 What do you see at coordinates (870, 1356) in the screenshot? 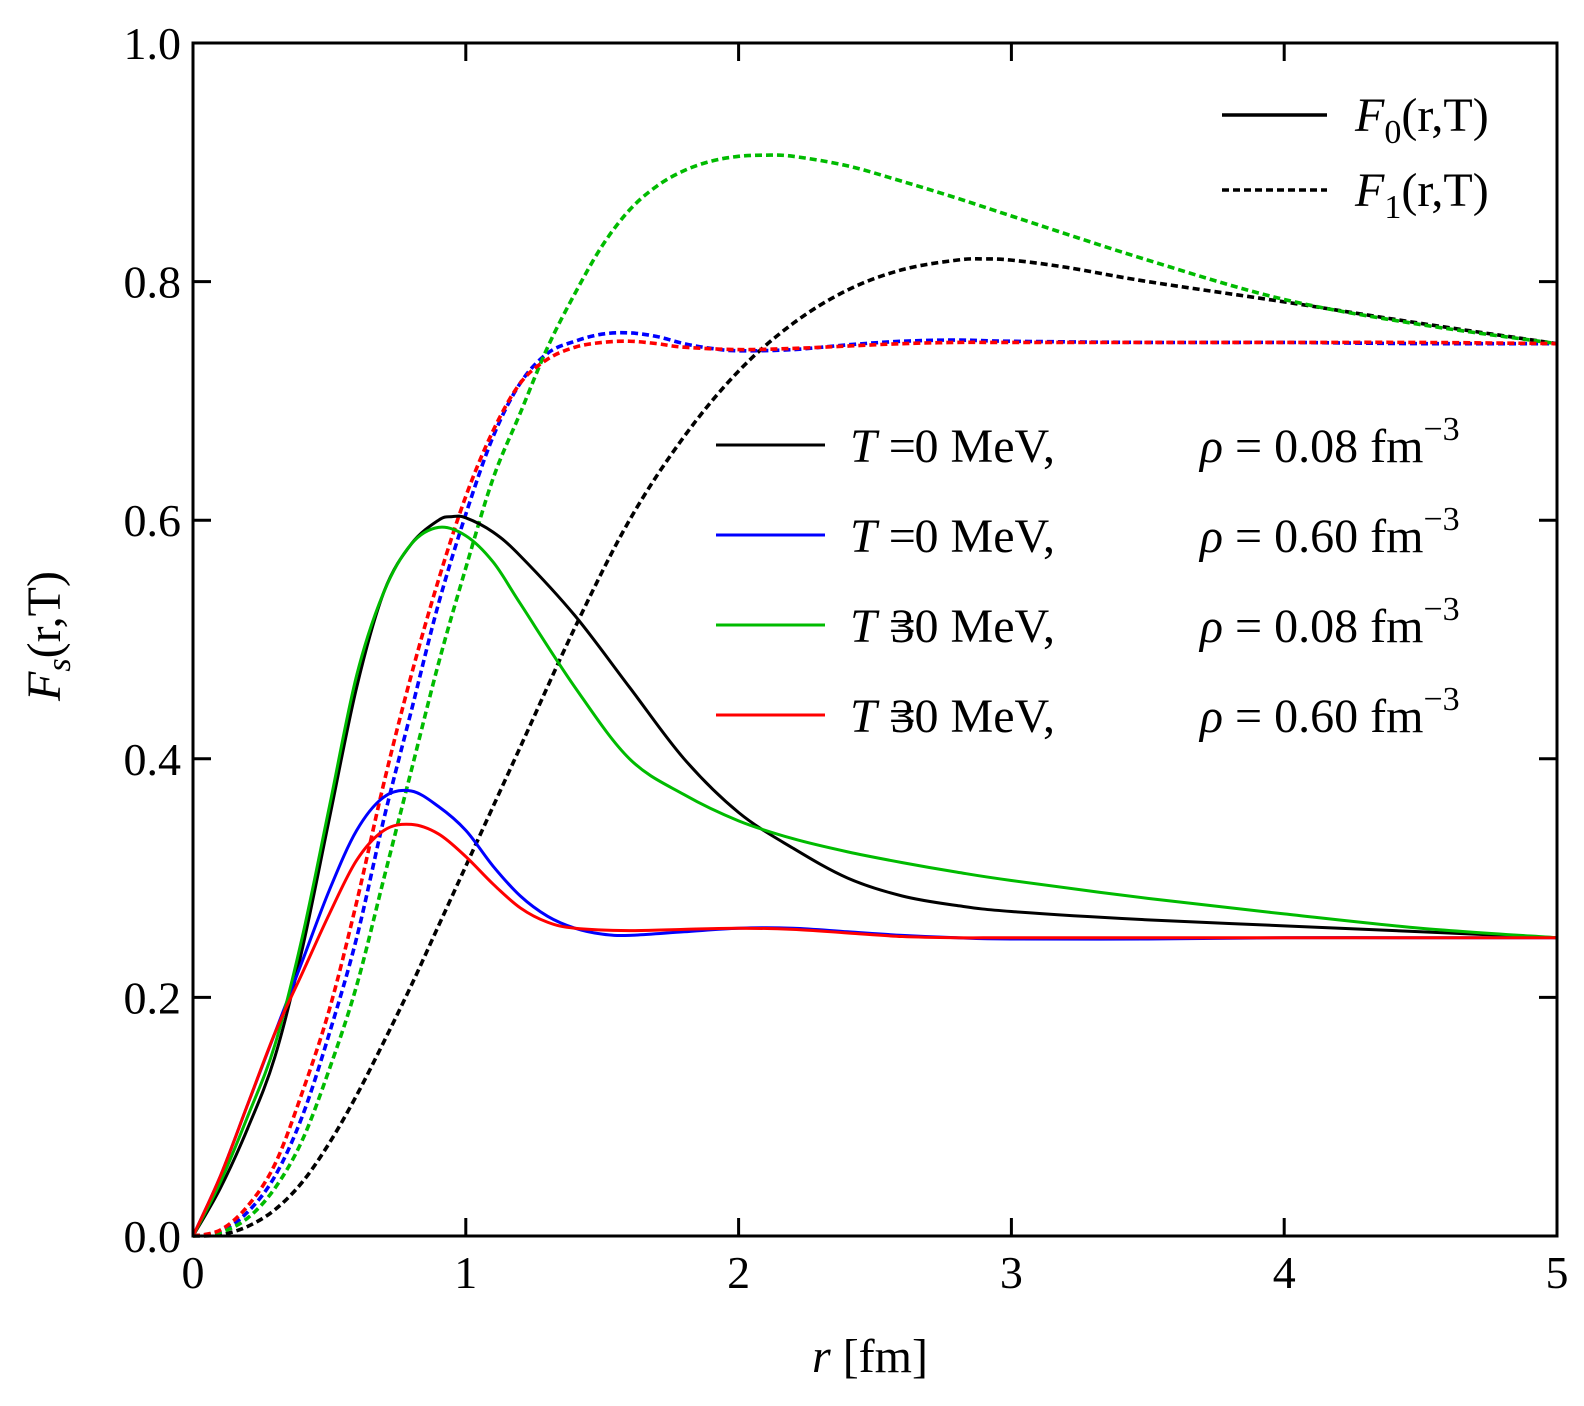
I see `x-axis-label: r [fm]` at bounding box center [870, 1356].